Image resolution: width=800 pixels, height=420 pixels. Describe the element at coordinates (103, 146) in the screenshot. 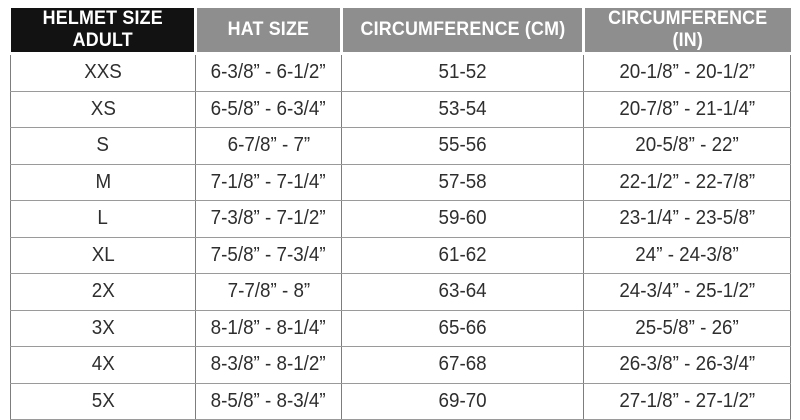

I see `cell-helmet-size: S` at that location.